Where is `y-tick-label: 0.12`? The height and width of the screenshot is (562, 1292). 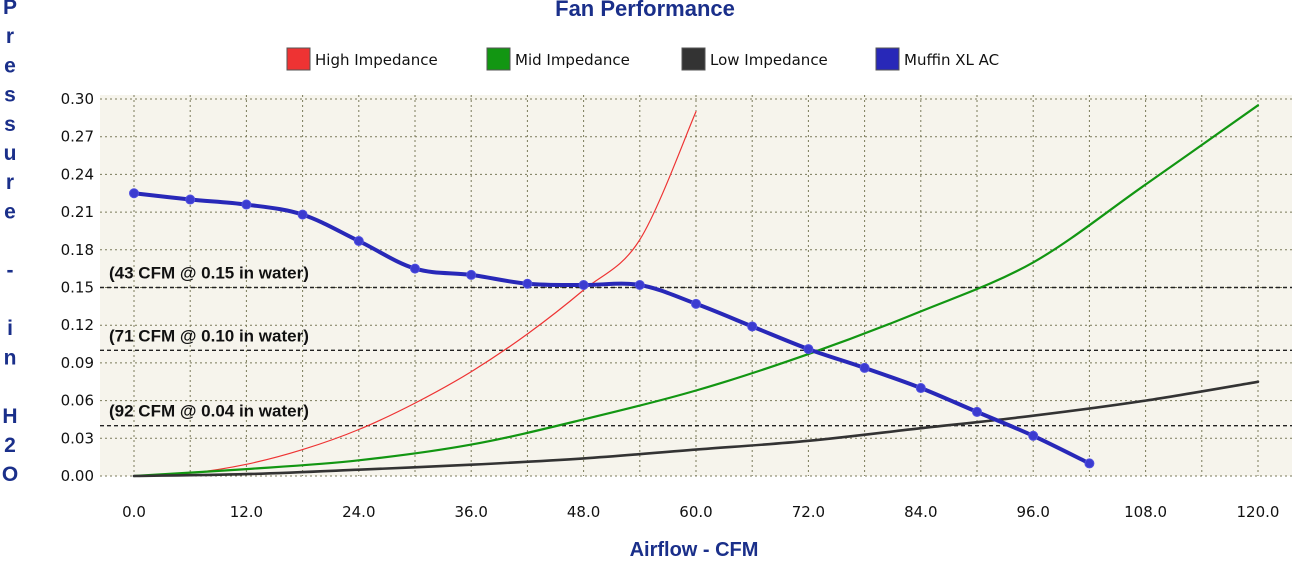 y-tick-label: 0.12 is located at coordinates (77, 325).